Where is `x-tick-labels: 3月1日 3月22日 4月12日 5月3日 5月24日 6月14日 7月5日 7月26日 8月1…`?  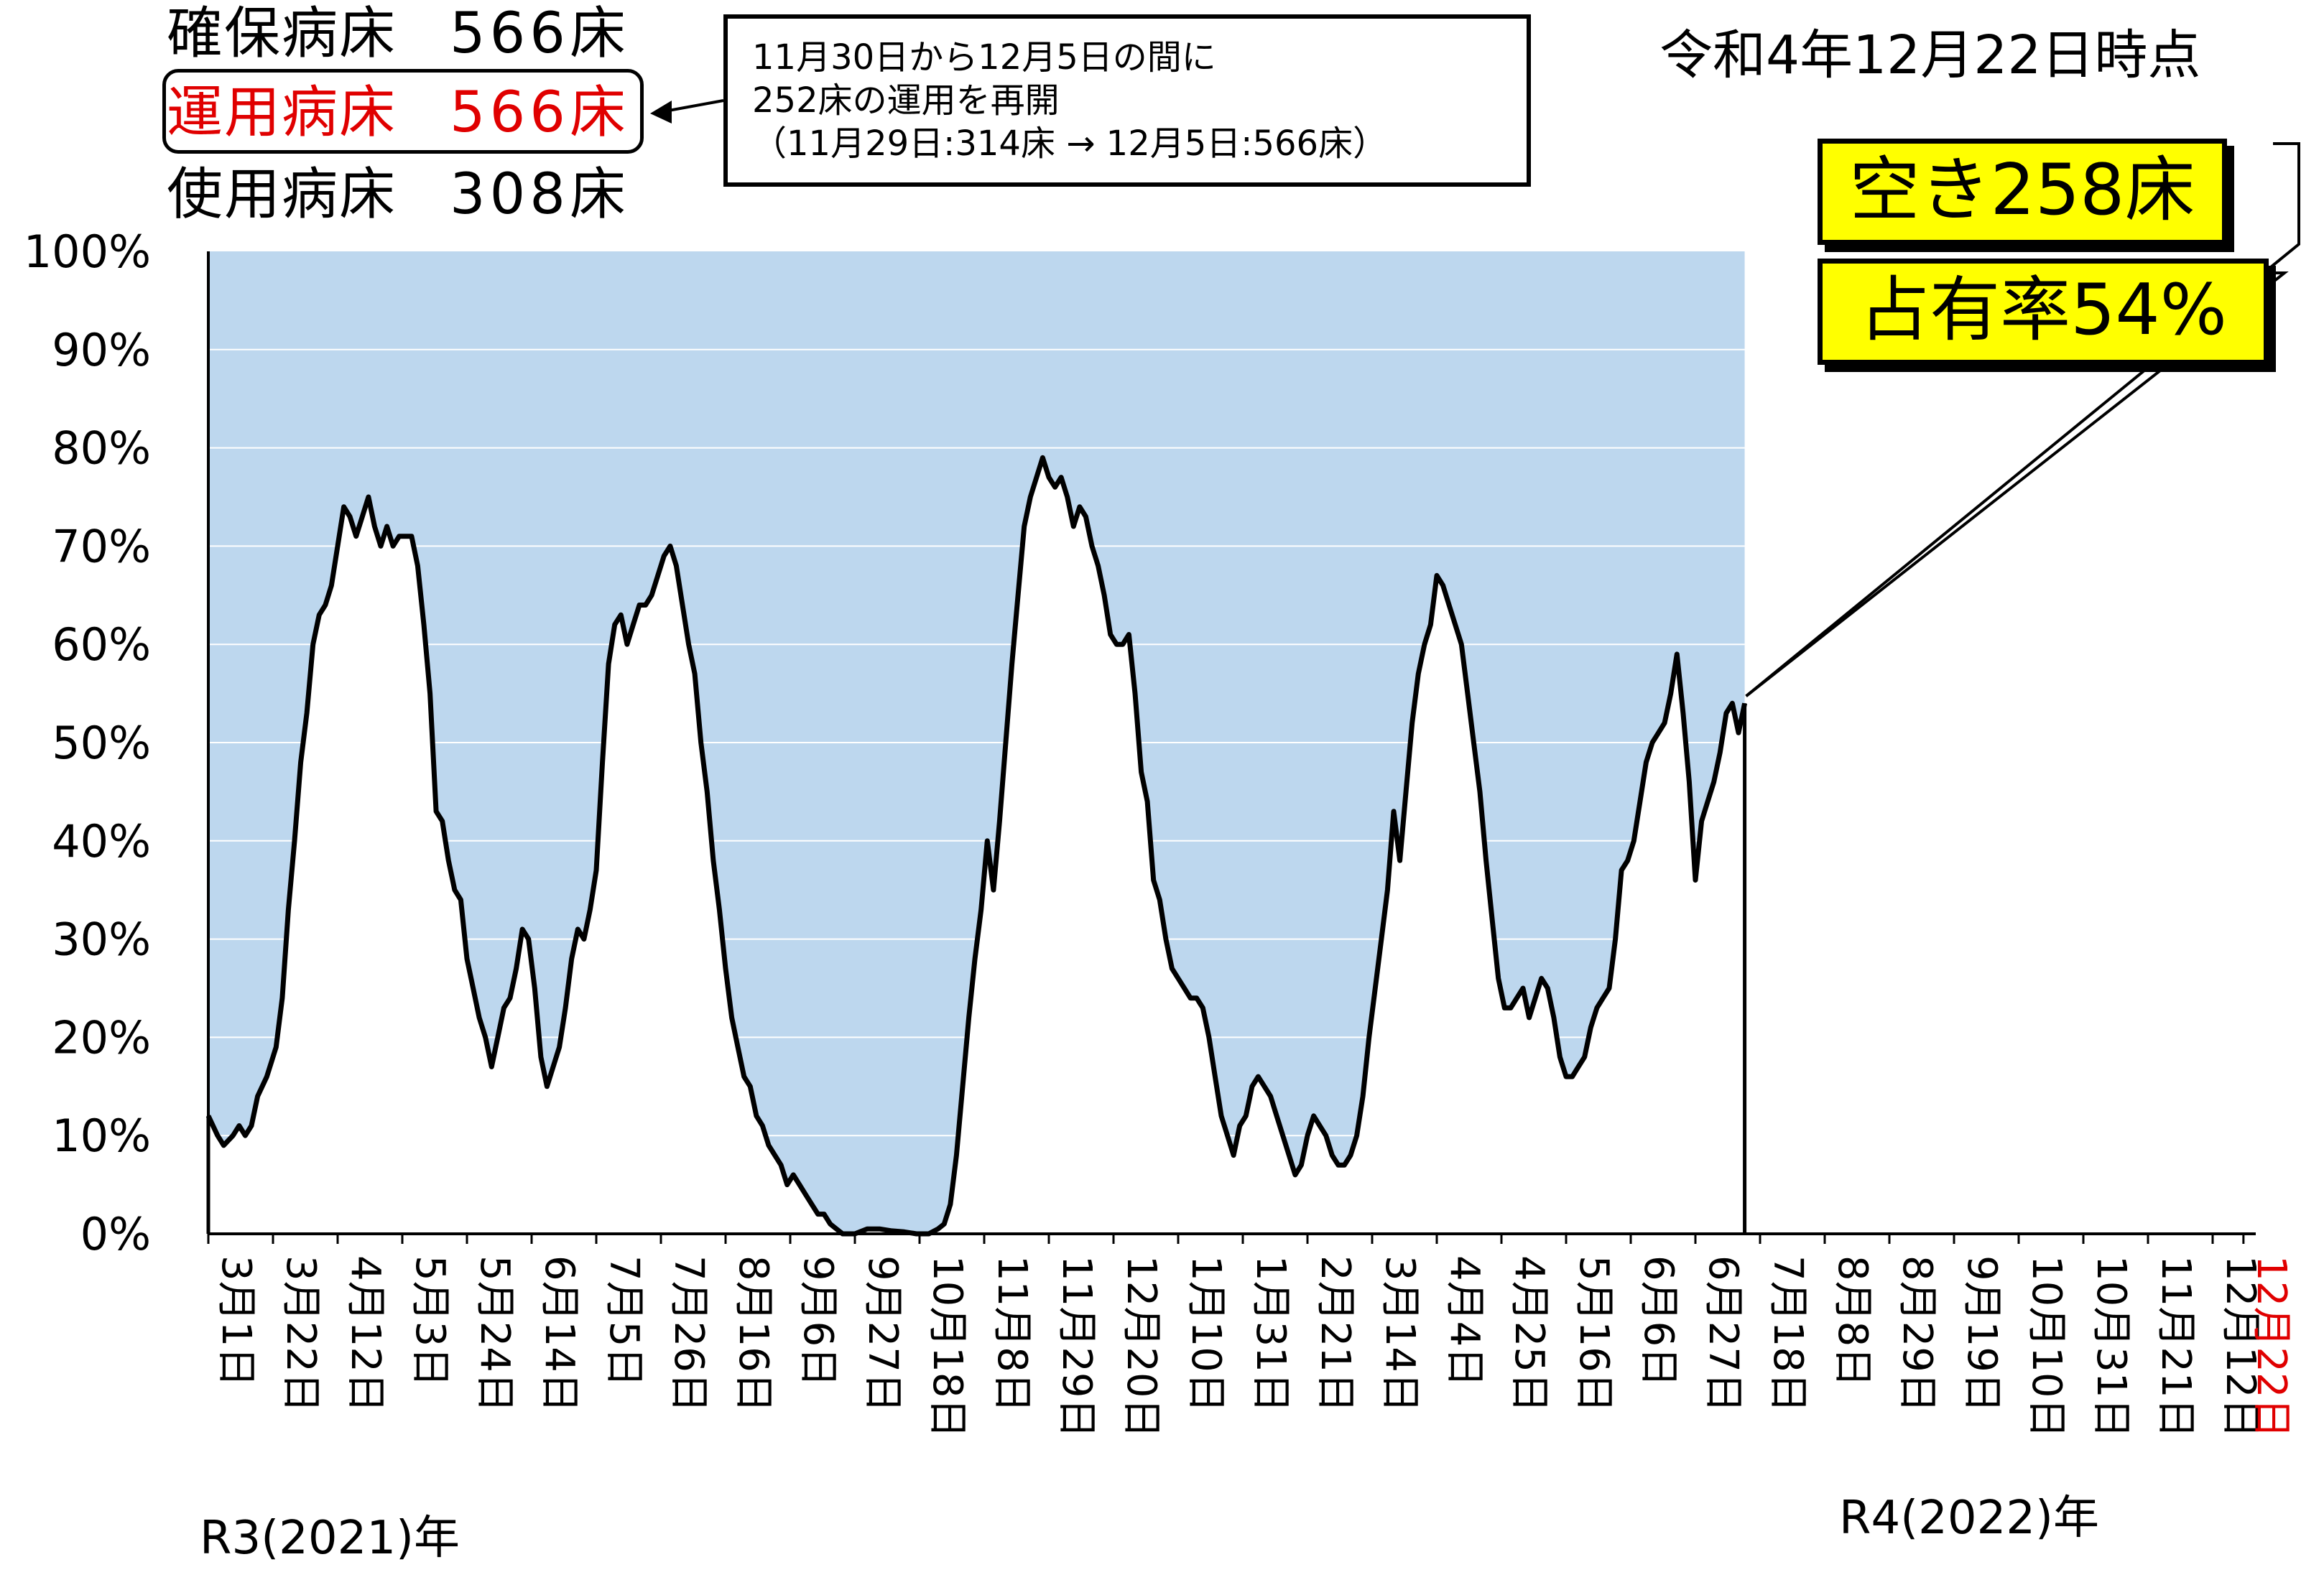
x-tick-labels: 3月1日 3月22日 4月12日 5月3日 5月24日 6月14日 7月5日 7月26日 8月1… is located at coordinates (1254, 1346).